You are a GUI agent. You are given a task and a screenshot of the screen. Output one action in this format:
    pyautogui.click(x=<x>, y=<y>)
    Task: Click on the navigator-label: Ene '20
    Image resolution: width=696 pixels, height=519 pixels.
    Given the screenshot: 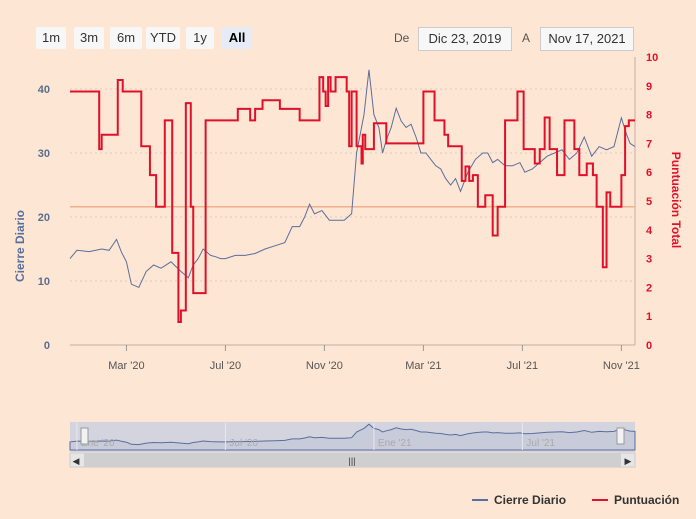 What is the action you would take?
    pyautogui.click(x=98, y=443)
    